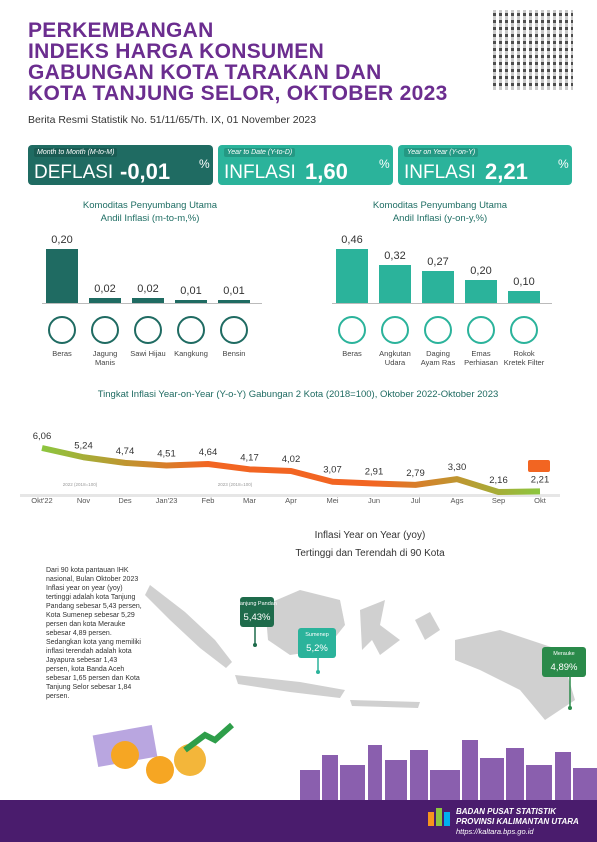  I want to click on qr-code-overlay, so click(533, 50).